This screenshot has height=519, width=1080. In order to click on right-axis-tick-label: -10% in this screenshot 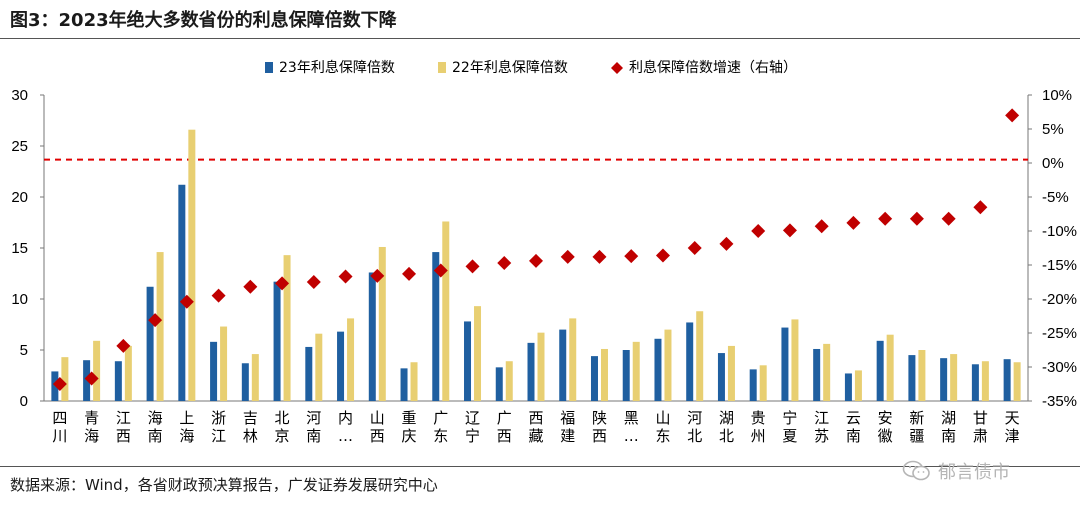, I will do `click(1059, 231)`.